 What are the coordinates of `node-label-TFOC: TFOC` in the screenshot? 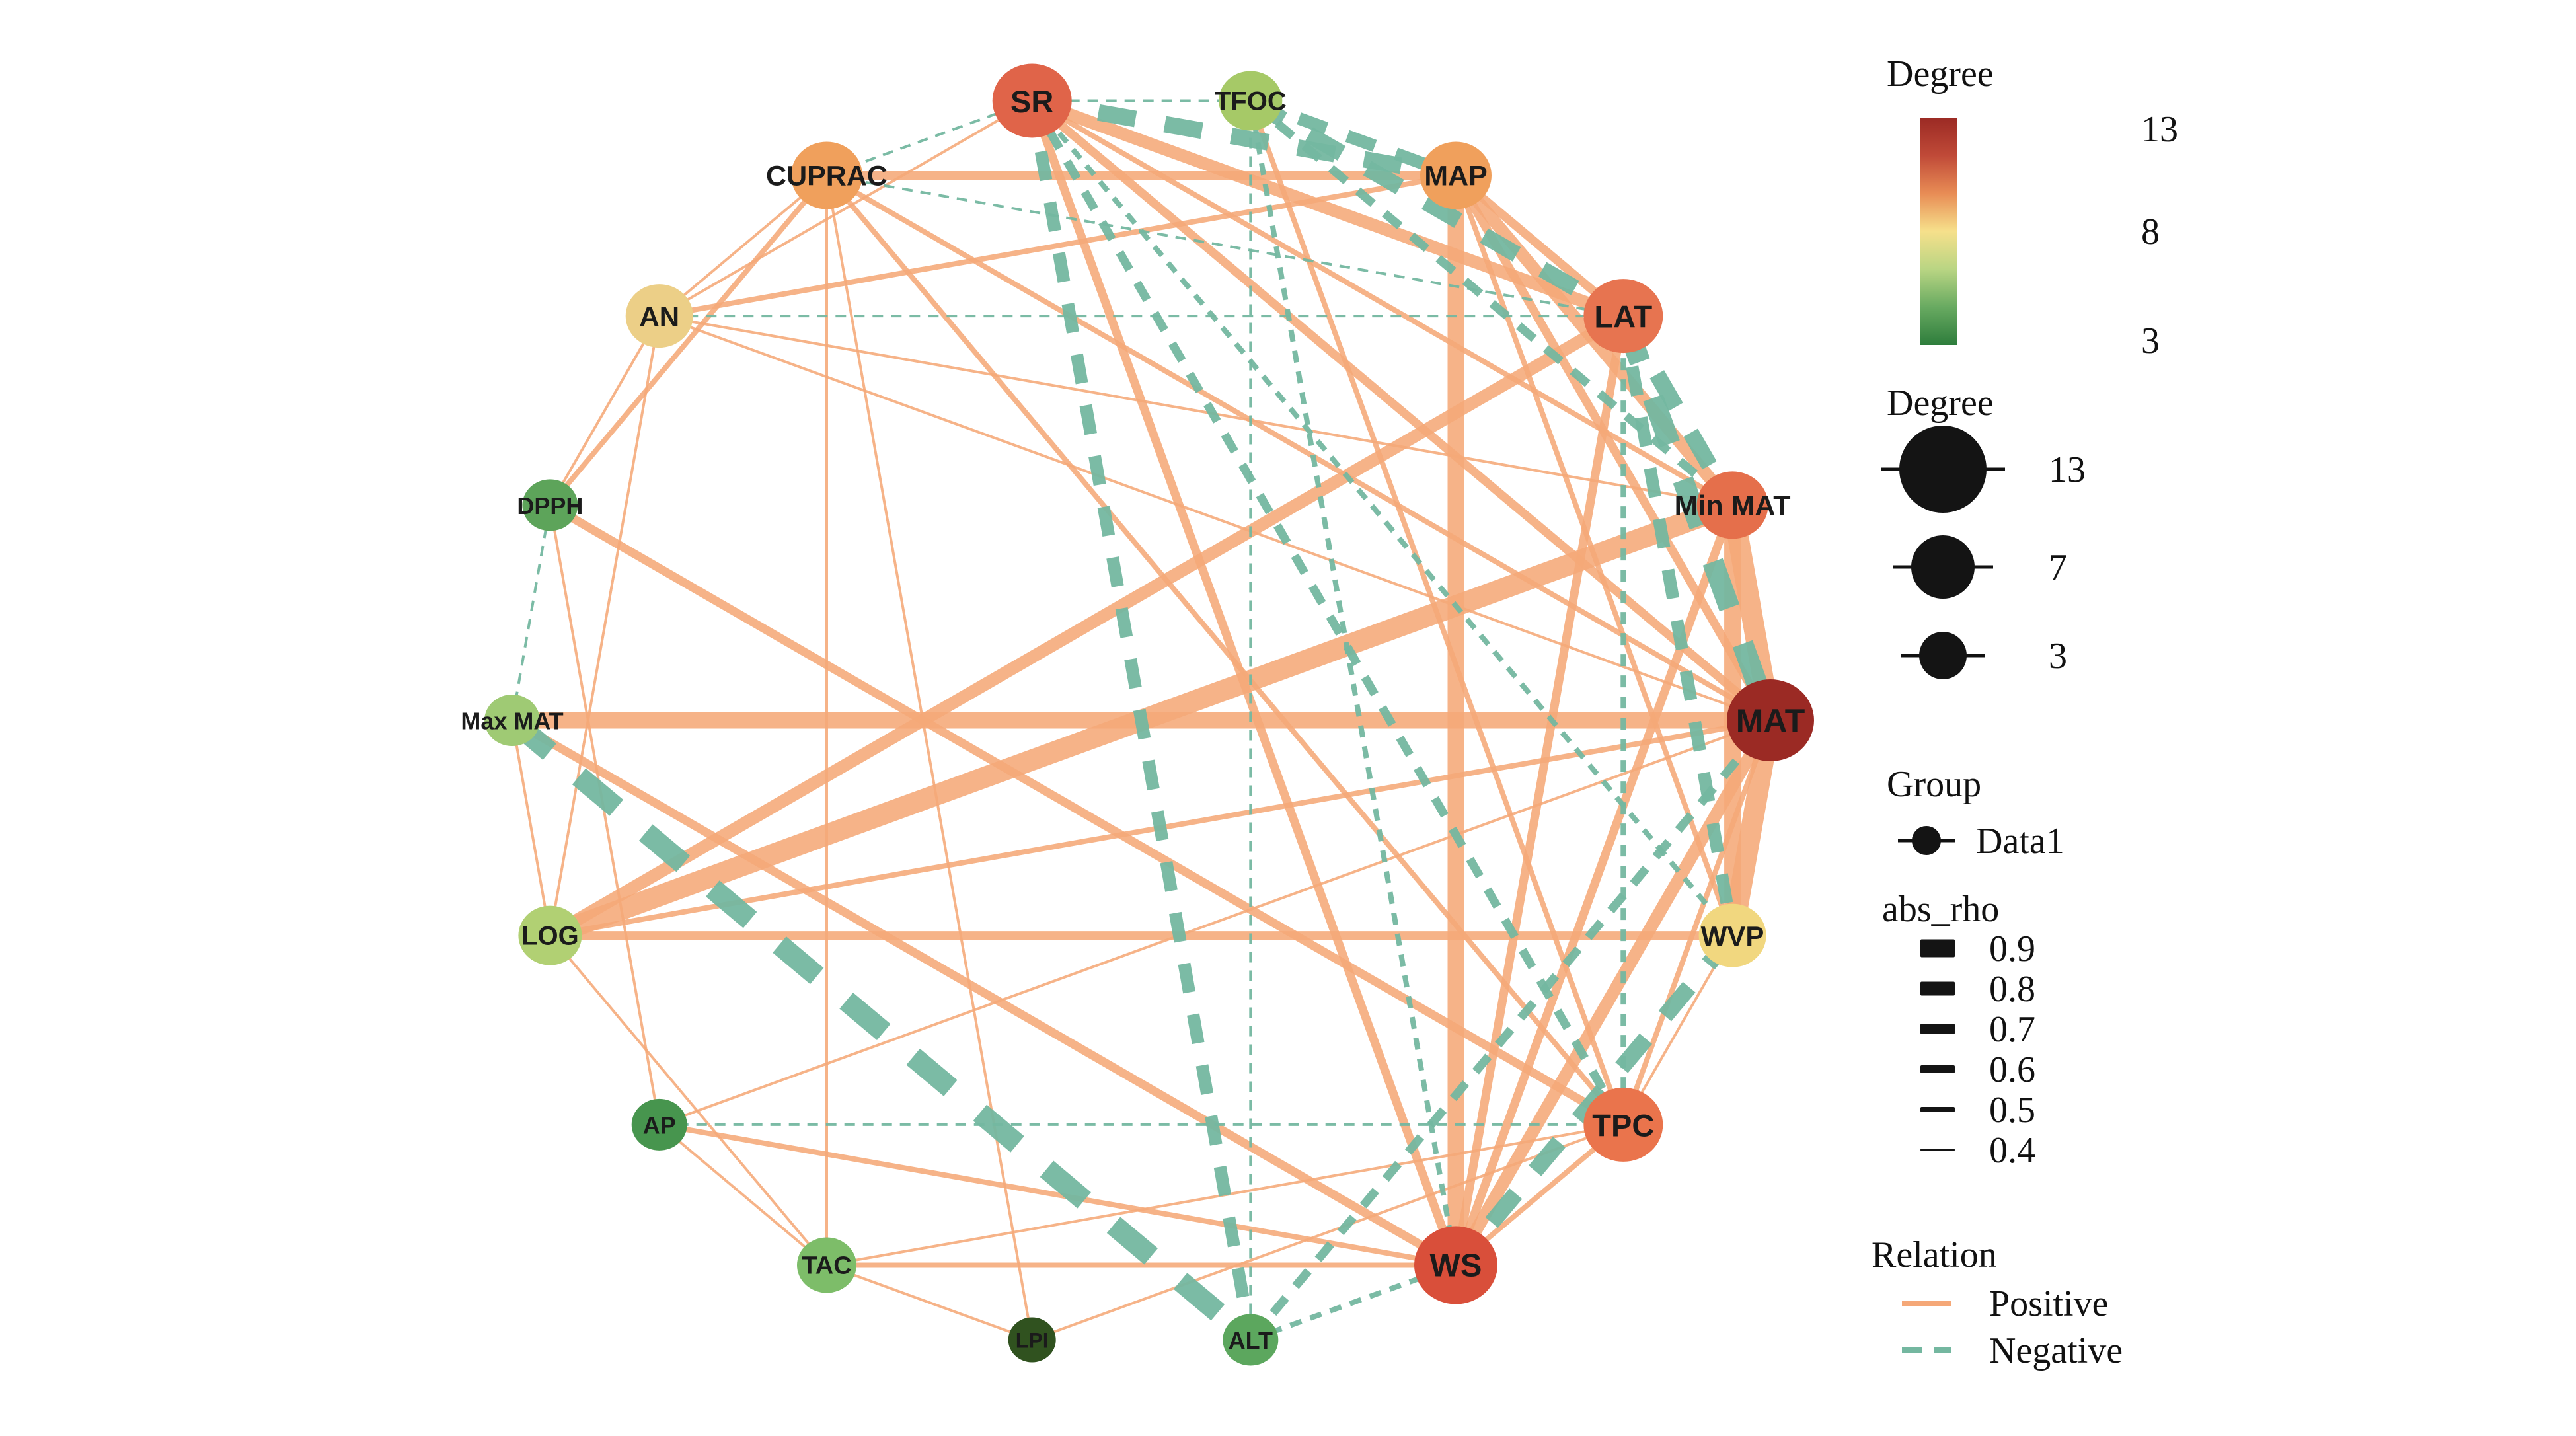 It's located at (1251, 101).